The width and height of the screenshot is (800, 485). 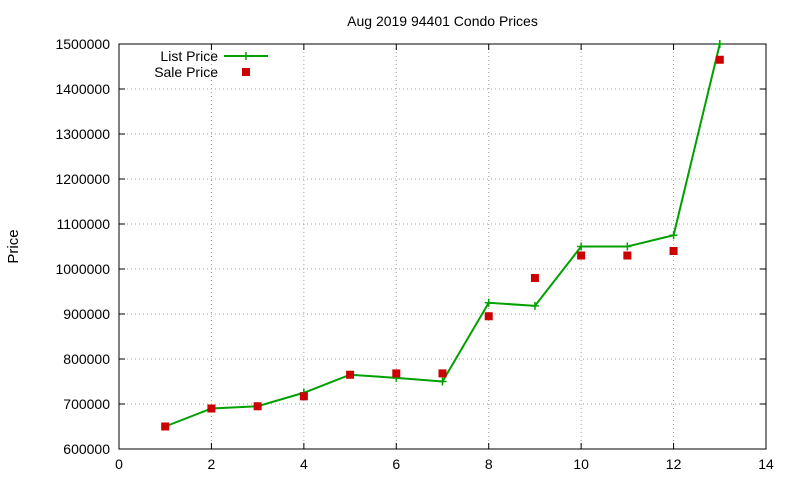 I want to click on legend-label: List Price, so click(x=189, y=56).